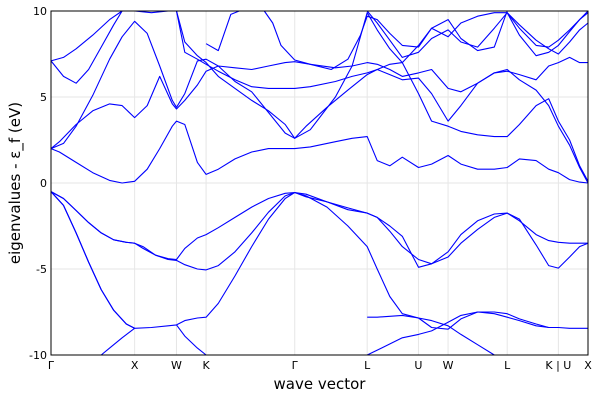  What do you see at coordinates (40, 11) in the screenshot?
I see `y-tick-label: 10` at bounding box center [40, 11].